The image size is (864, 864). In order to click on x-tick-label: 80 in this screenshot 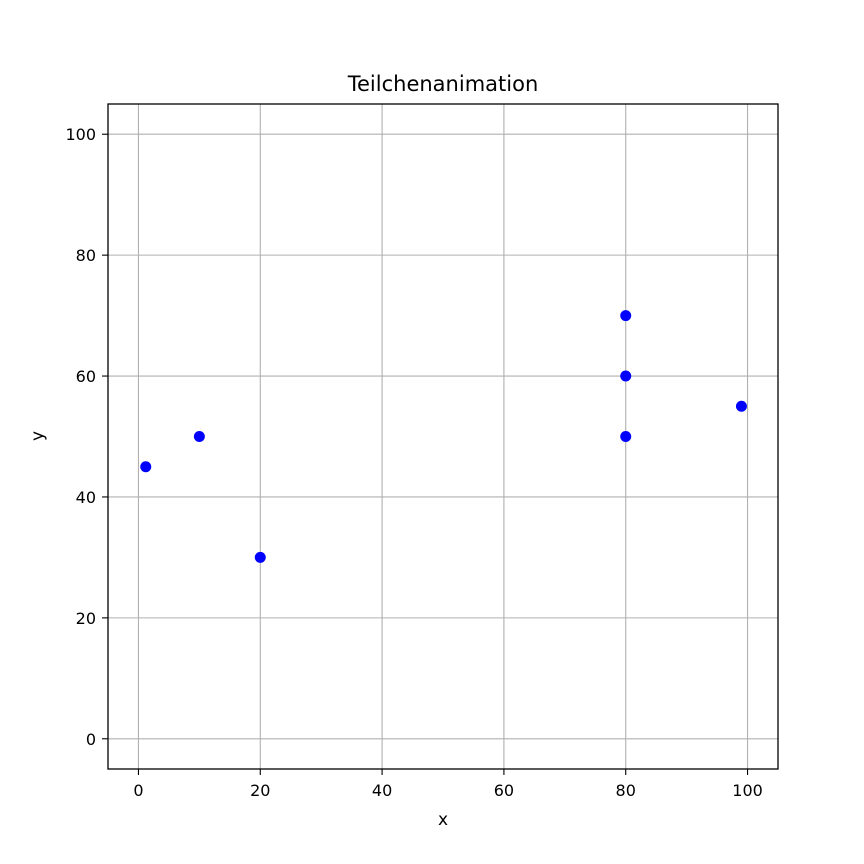, I will do `click(626, 790)`.